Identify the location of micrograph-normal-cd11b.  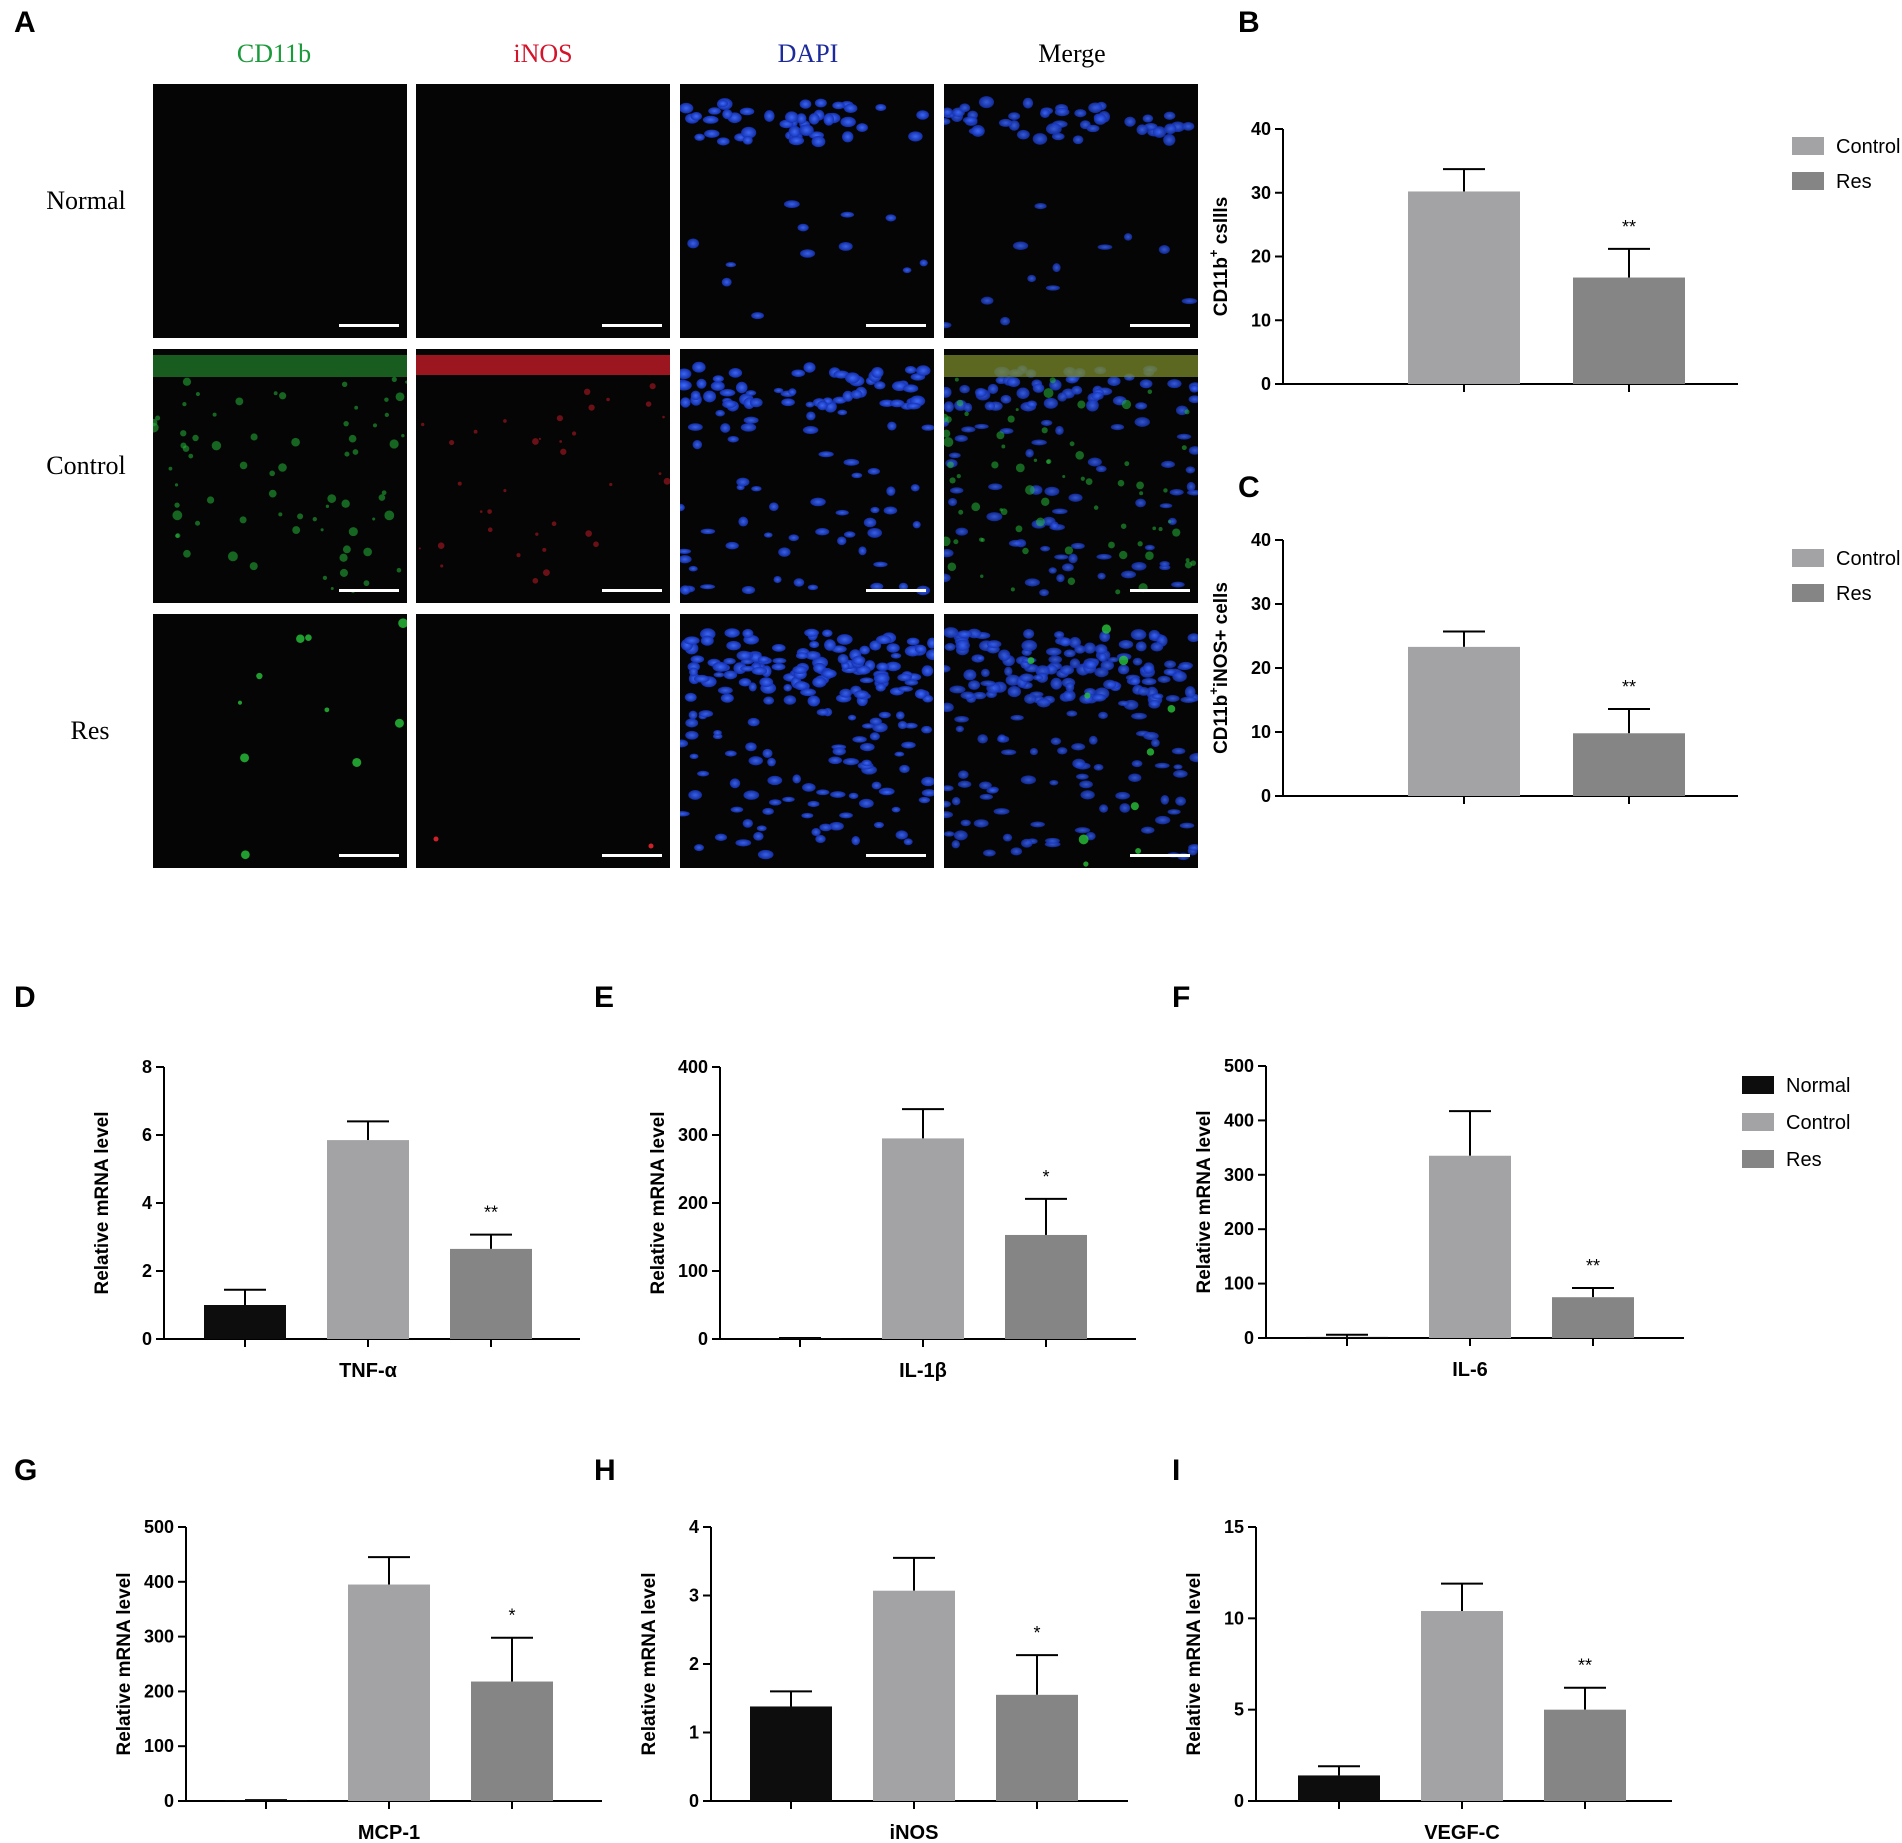
(280, 211).